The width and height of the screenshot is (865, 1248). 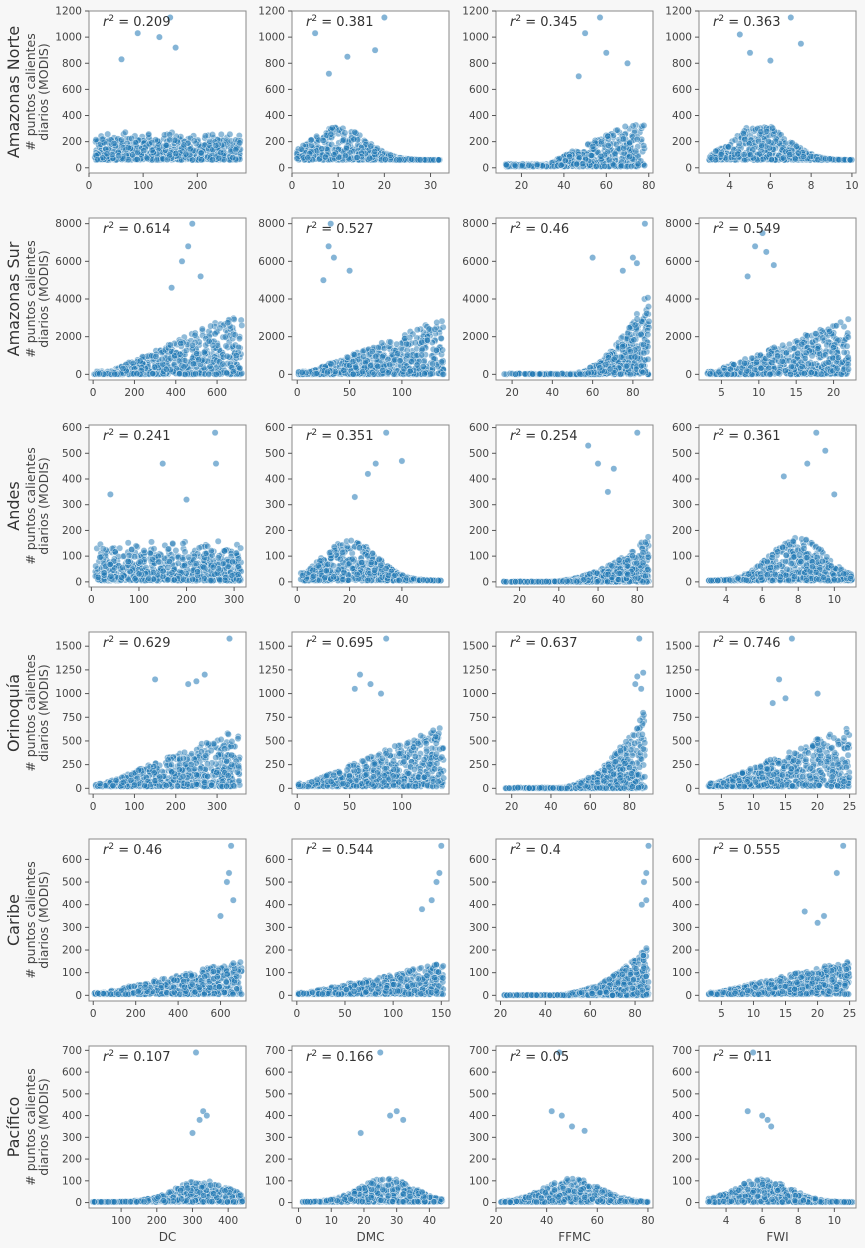 I want to click on scatter-points, so click(x=167, y=89).